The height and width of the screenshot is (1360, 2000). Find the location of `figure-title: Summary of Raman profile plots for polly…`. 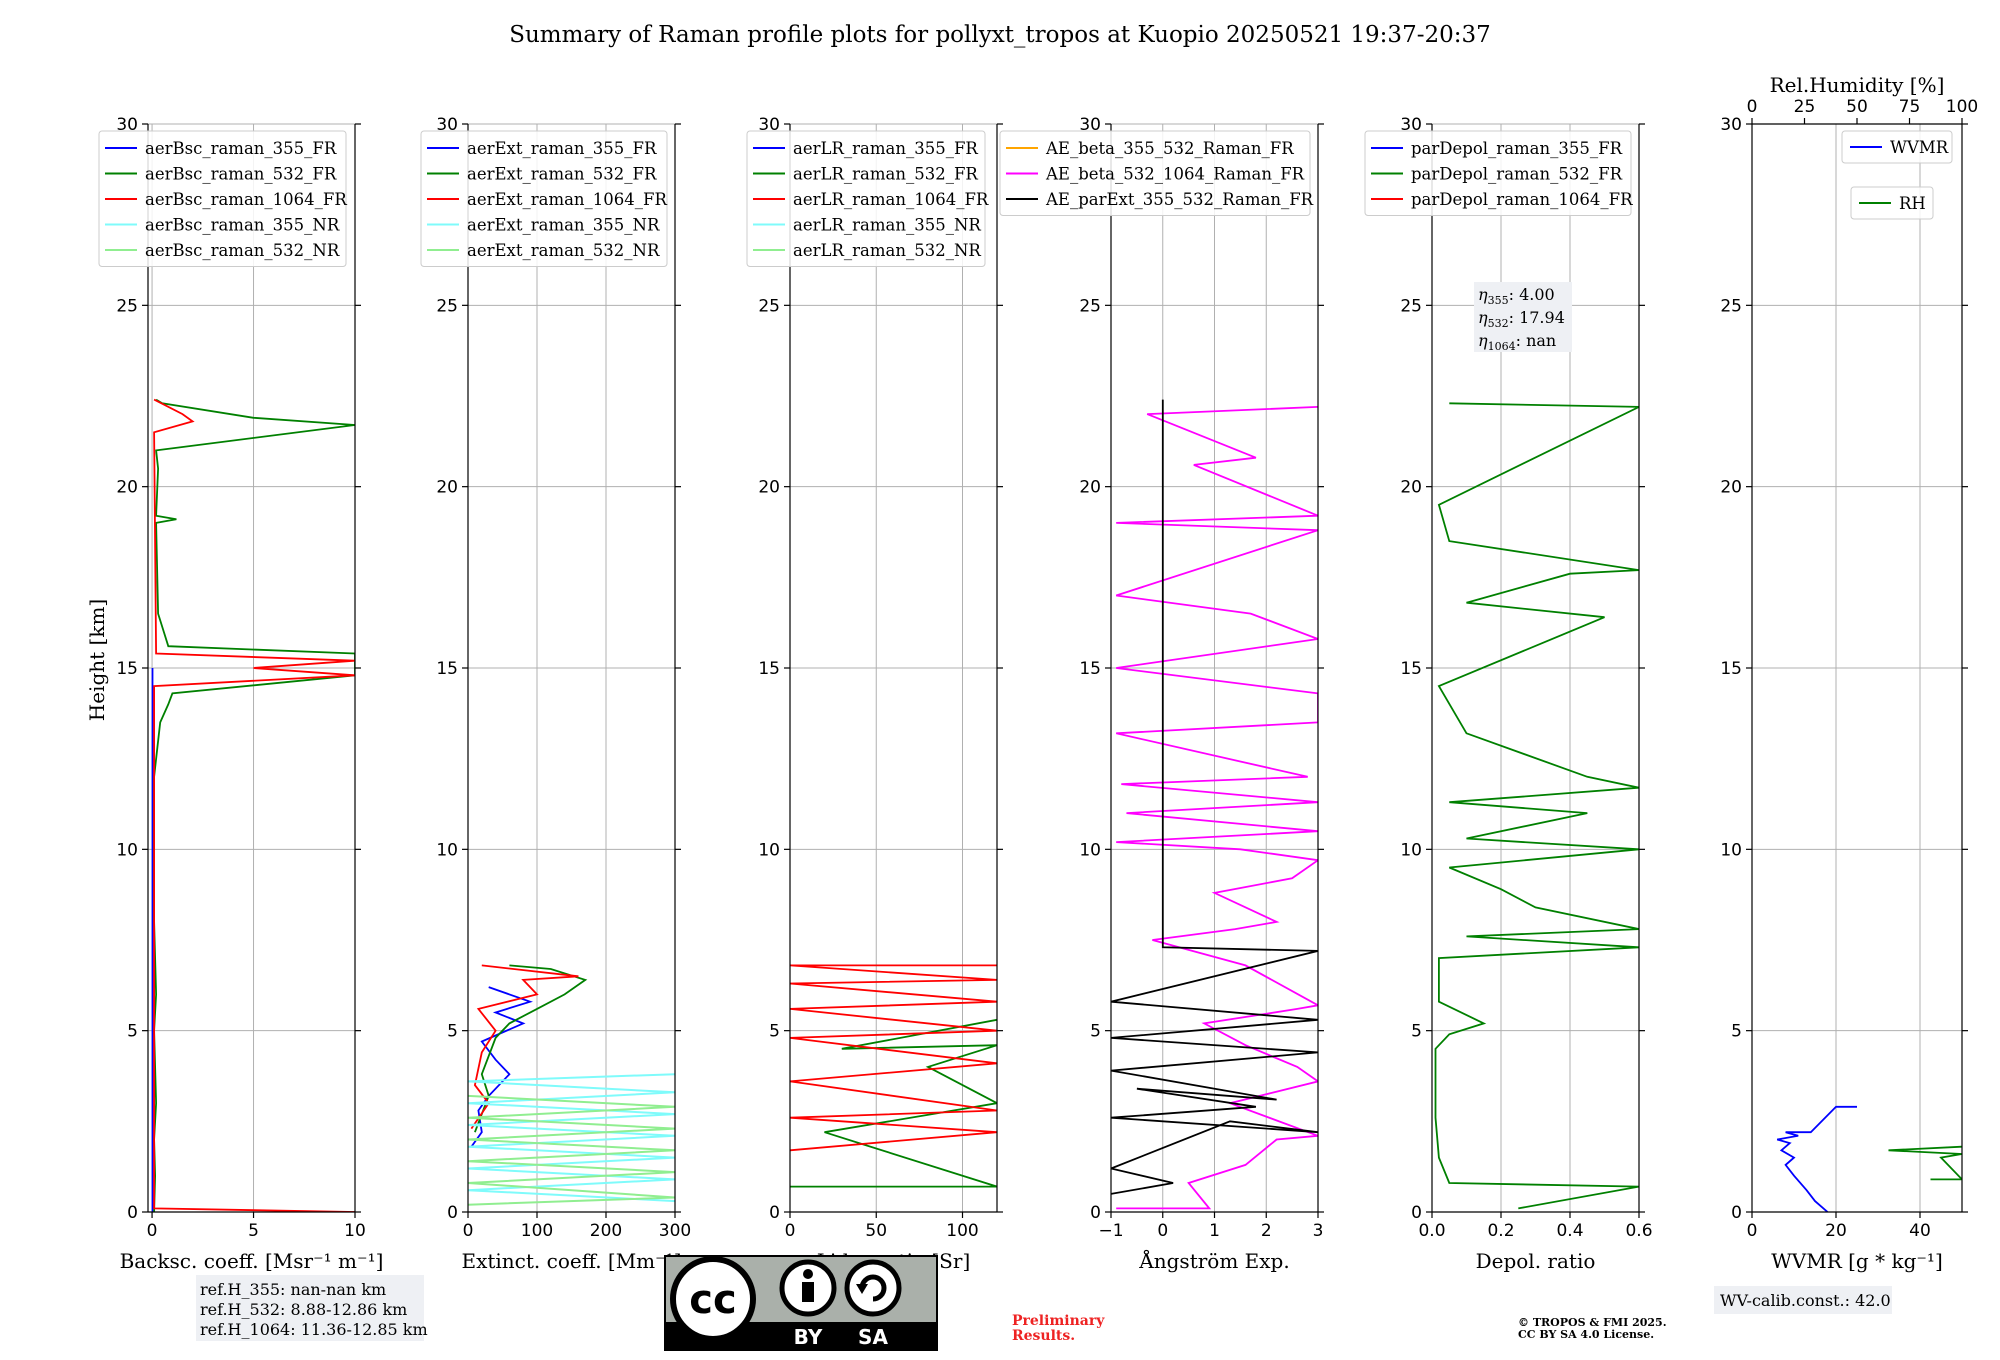

figure-title: Summary of Raman profile plots for polly… is located at coordinates (1000, 35).